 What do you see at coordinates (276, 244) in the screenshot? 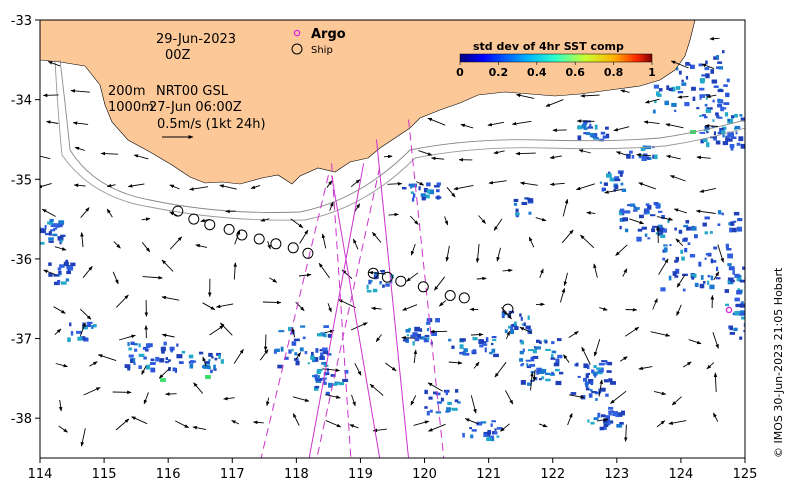
I see `ship-marker` at bounding box center [276, 244].